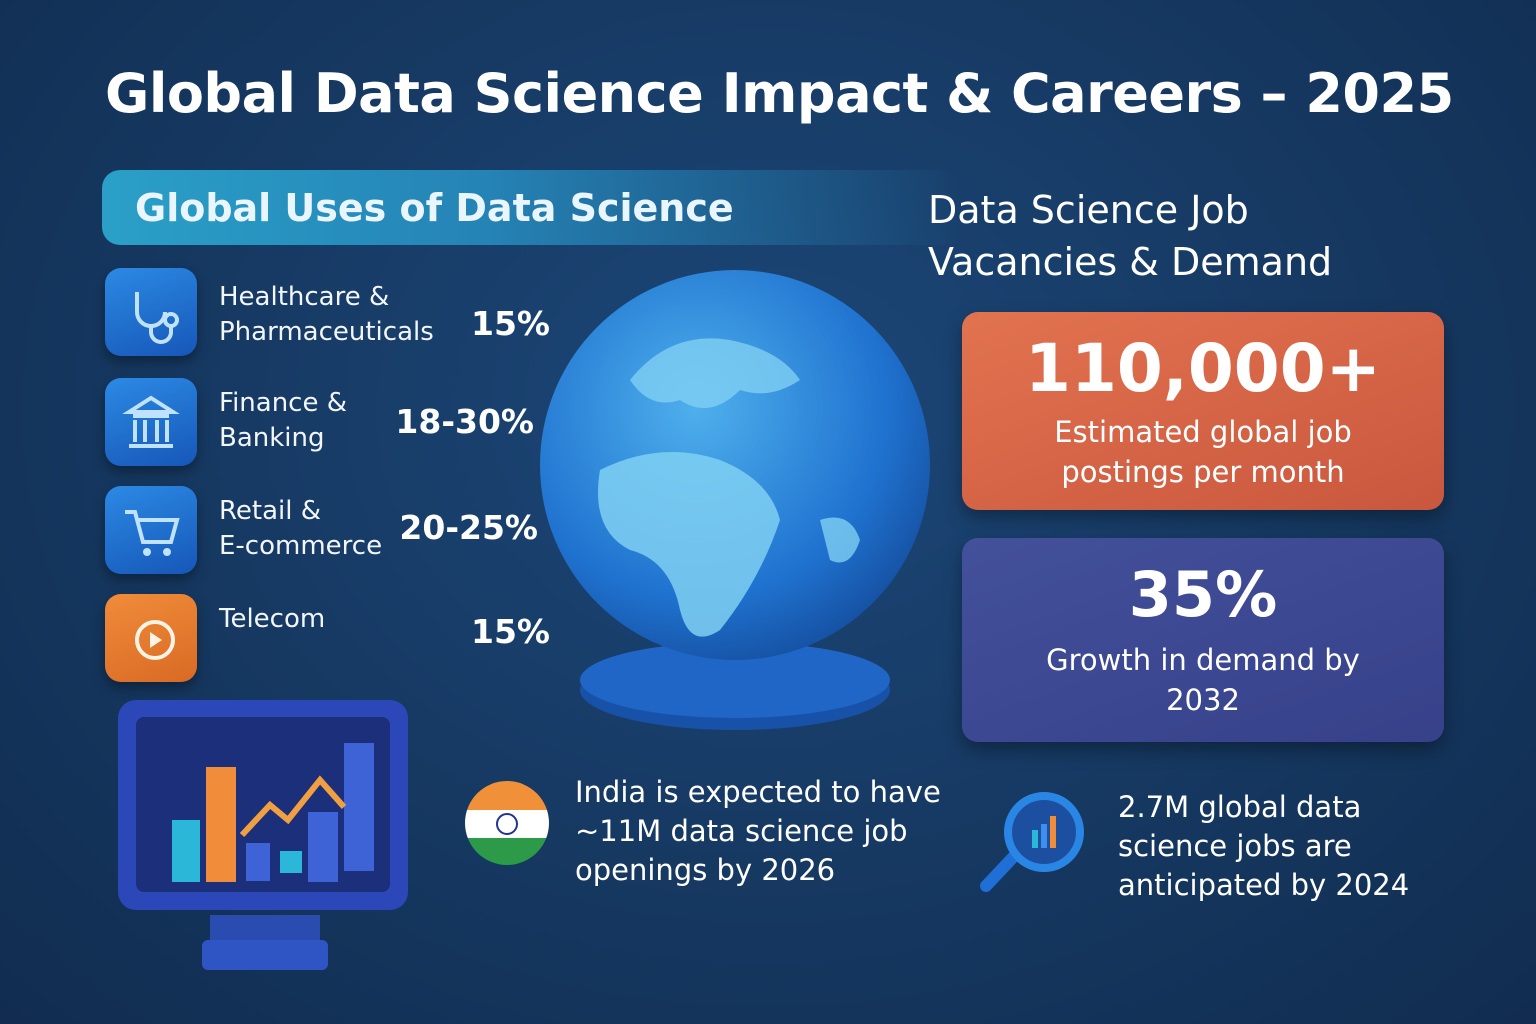 The image size is (1536, 1024). I want to click on note-line: science jobs are, so click(1235, 846).